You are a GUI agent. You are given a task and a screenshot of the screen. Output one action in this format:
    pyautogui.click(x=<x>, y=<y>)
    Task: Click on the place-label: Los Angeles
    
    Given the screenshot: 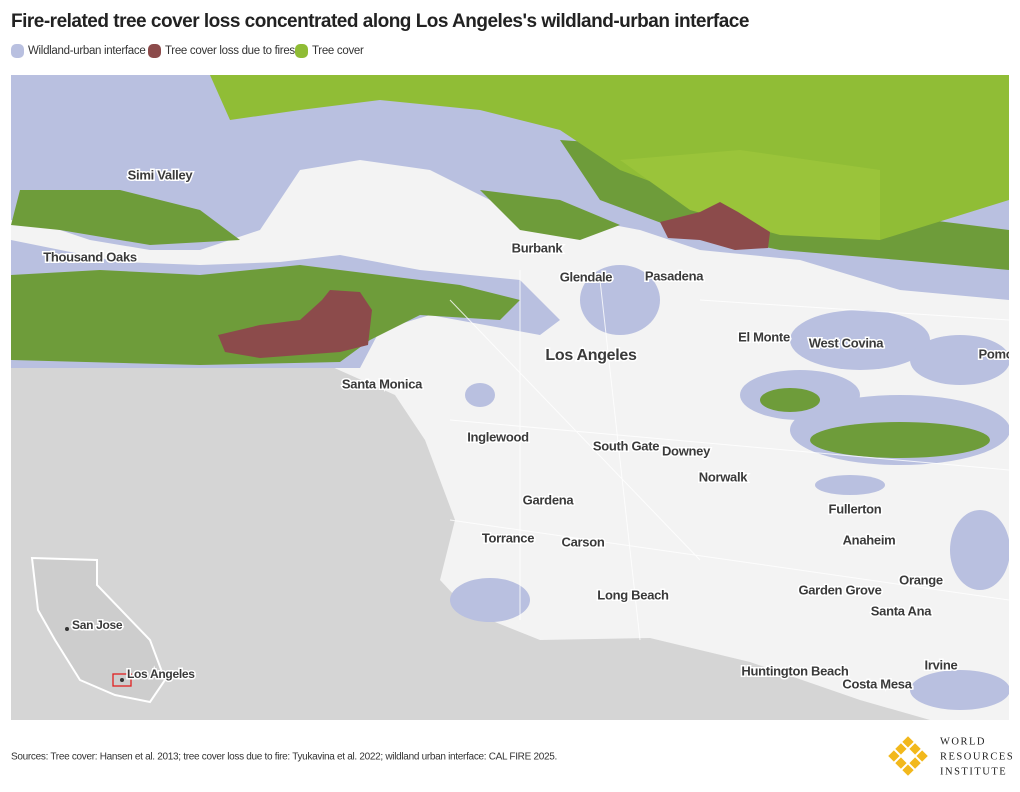 What is the action you would take?
    pyautogui.click(x=591, y=355)
    